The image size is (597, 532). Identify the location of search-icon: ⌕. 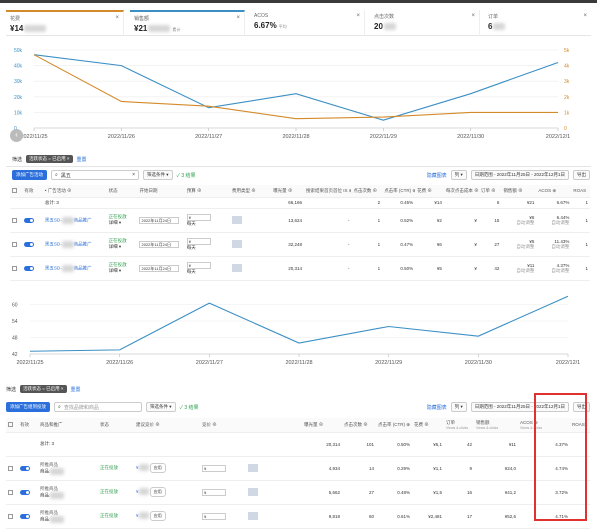
(59, 407).